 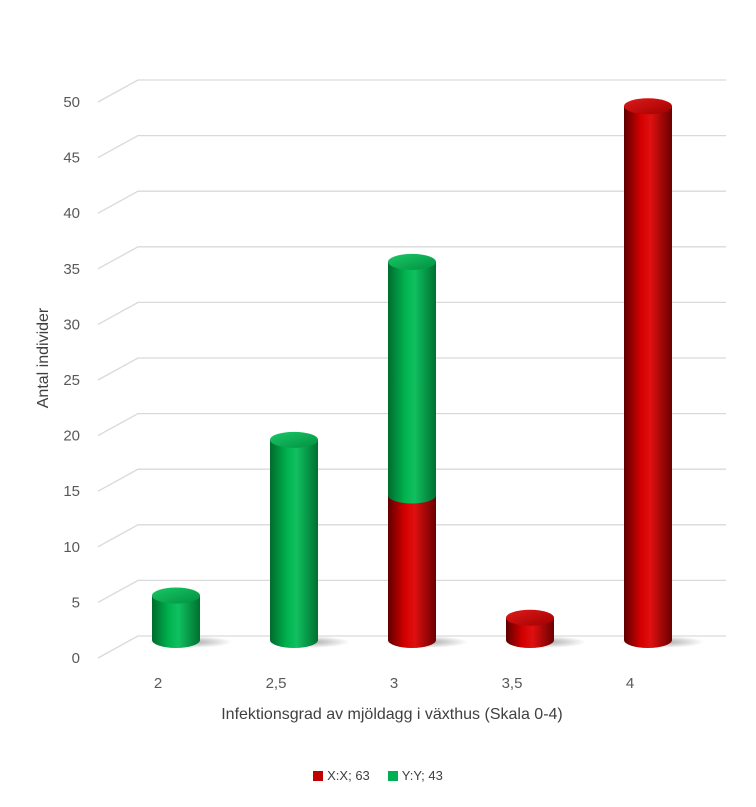 I want to click on x-tick-label: 4, so click(x=630, y=683).